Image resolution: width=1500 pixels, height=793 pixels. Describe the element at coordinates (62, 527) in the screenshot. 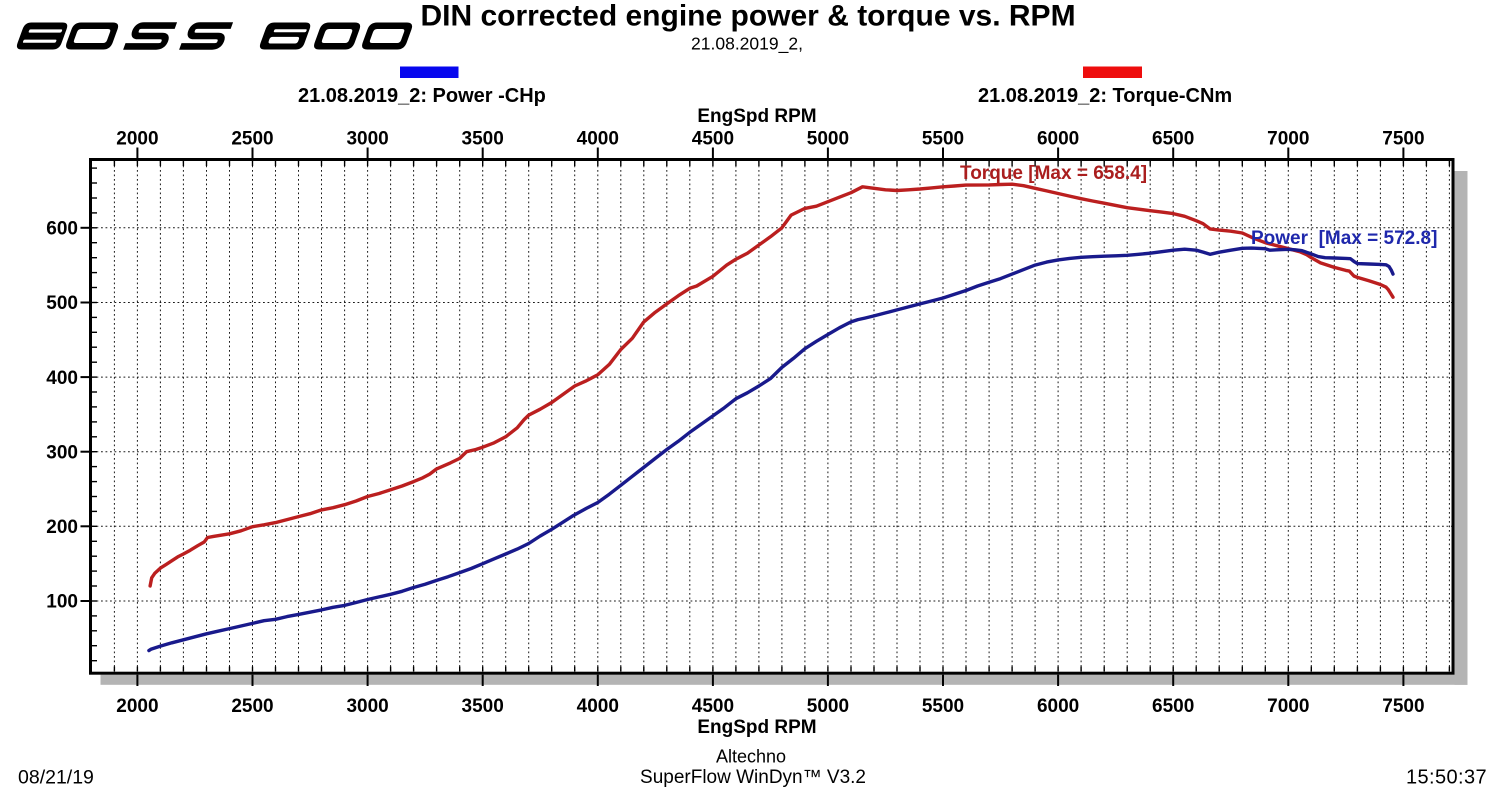

I see `svg-text: 200` at that location.